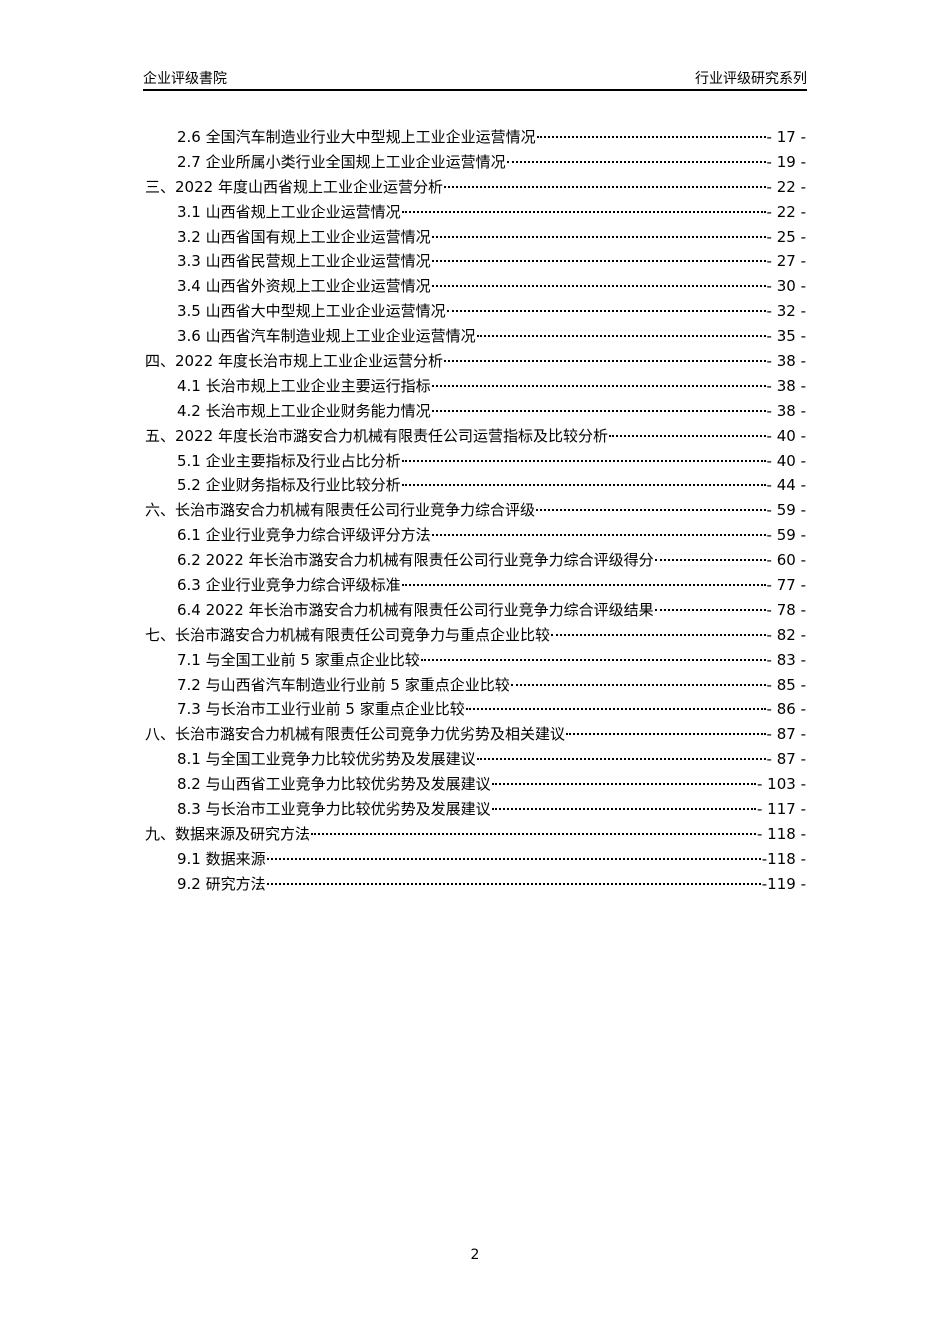 This screenshot has width=950, height=1344. I want to click on toc-entry: 3.4 山西省外资规上工业企业运营情况 - 30 -, so click(475, 287).